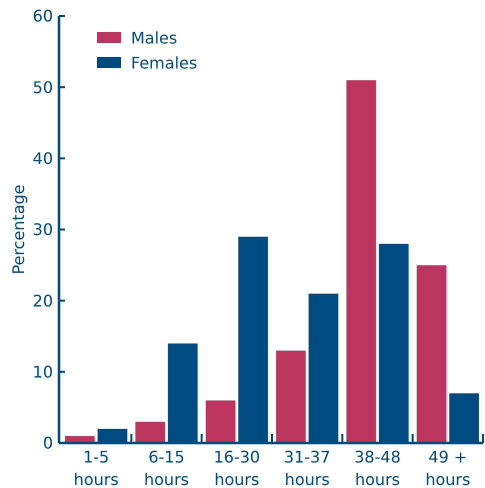 The width and height of the screenshot is (485, 488). Describe the element at coordinates (42, 16) in the screenshot. I see `y-tick-label: 60` at that location.